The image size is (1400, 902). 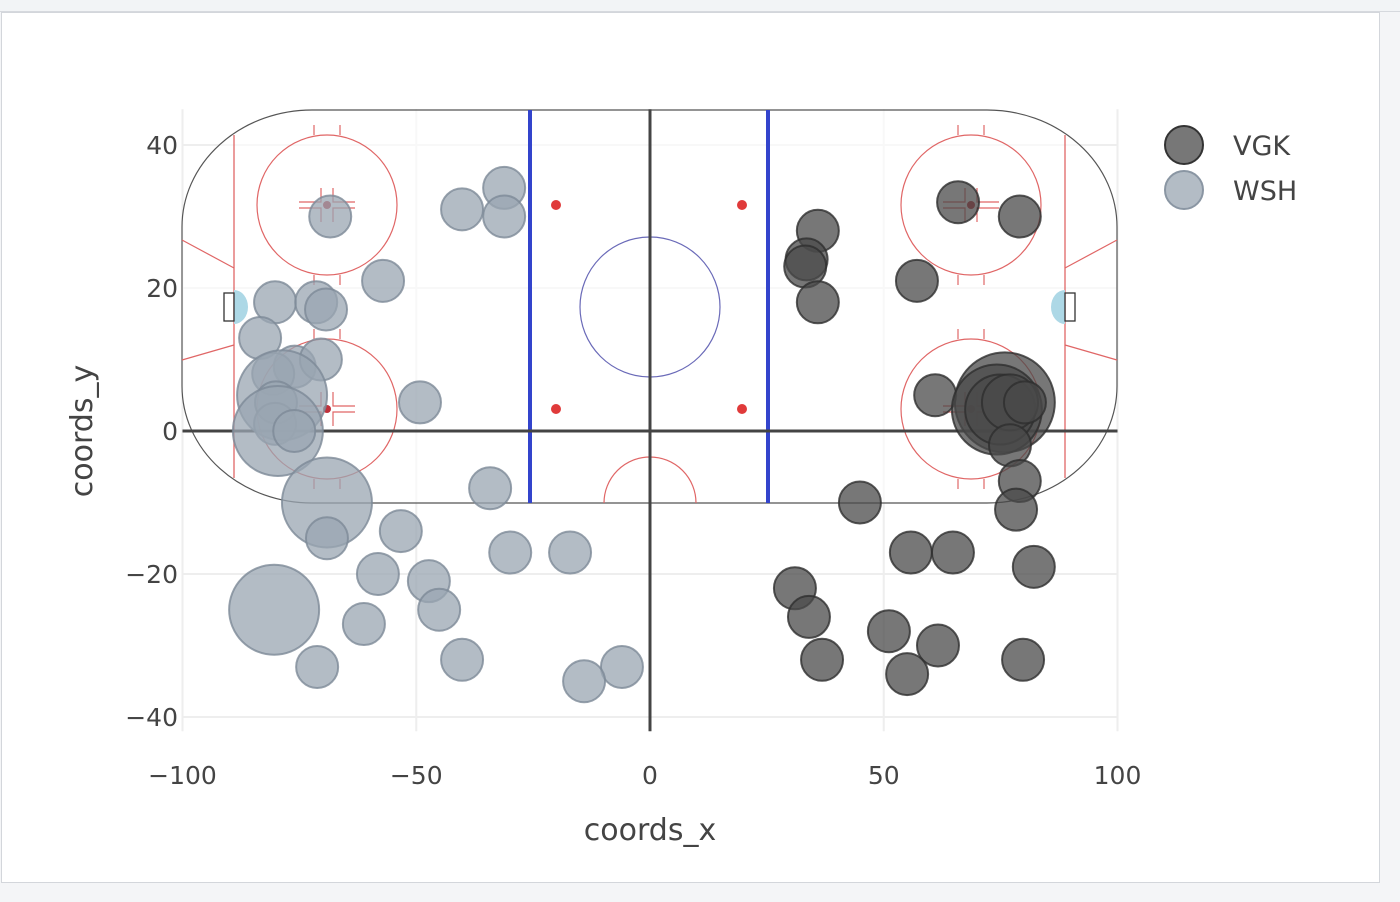 What do you see at coordinates (170, 431) in the screenshot?
I see `y-tick-label: 0` at bounding box center [170, 431].